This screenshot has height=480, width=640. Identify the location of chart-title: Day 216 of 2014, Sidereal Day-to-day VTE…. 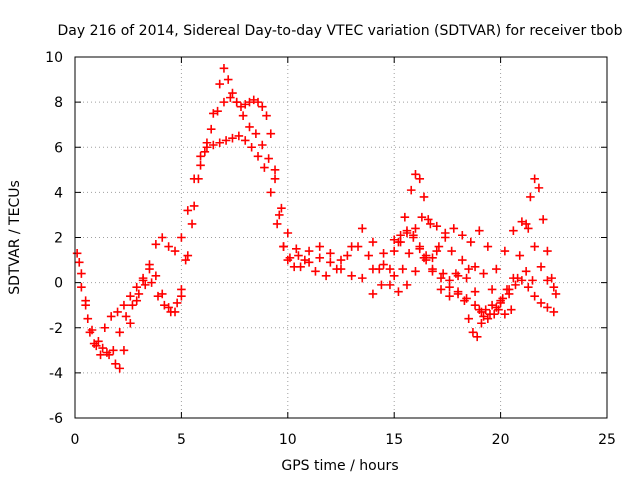
(339, 31).